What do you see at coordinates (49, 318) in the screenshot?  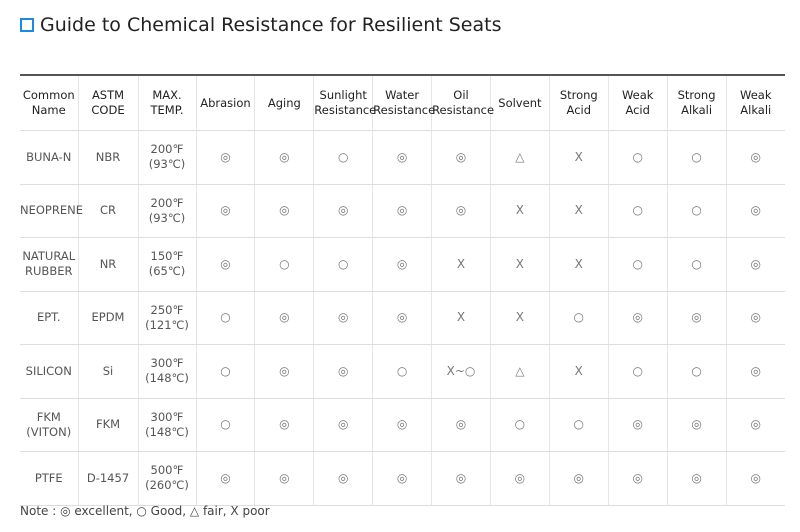 I see `cell: EPT.` at bounding box center [49, 318].